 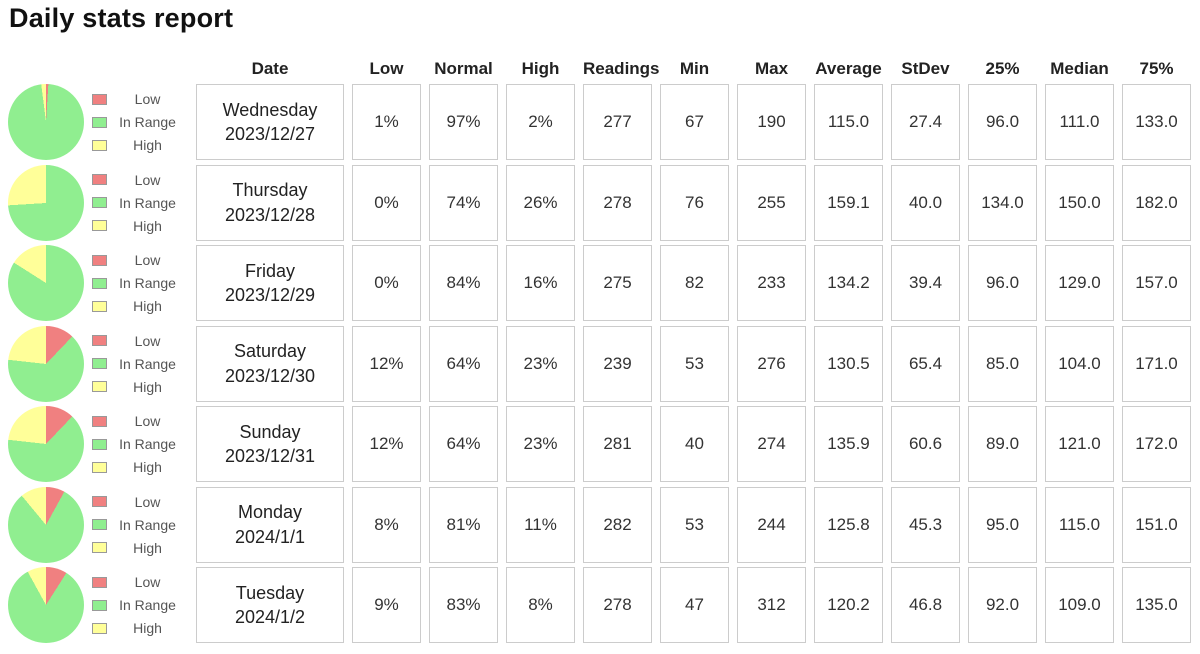 I want to click on date-cell: Sunday 2023/12/31, so click(x=270, y=444).